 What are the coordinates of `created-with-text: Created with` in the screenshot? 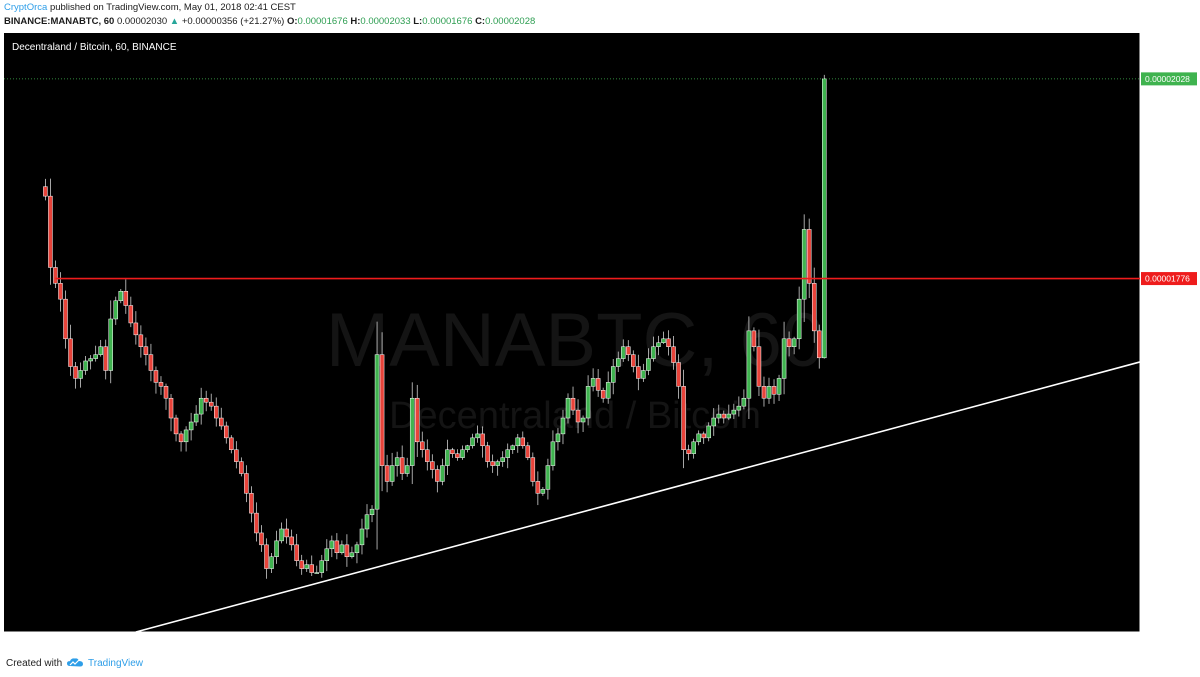 It's located at (34, 663).